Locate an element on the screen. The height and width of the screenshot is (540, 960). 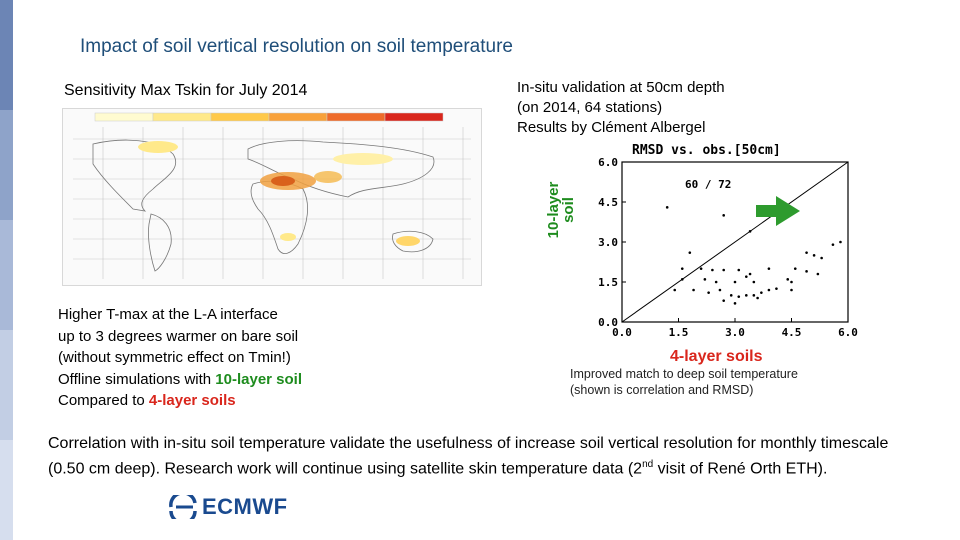
improved-line-2: (shown is correlation and RMSD) is located at coordinates (662, 390).